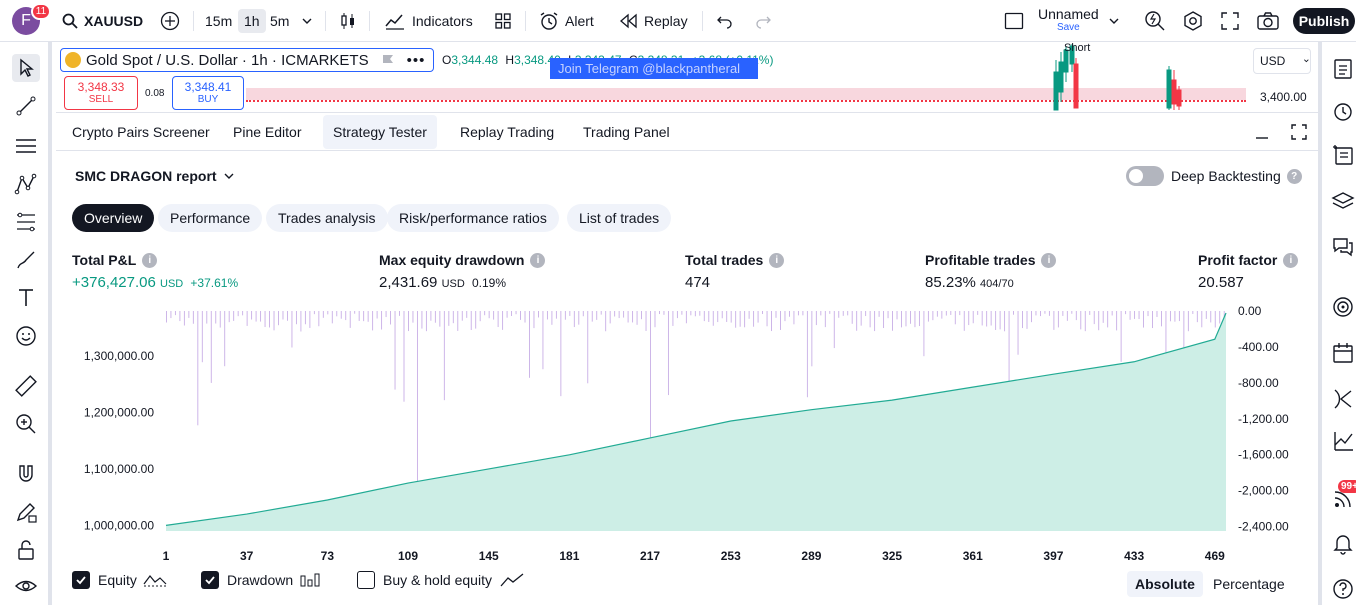 This screenshot has height=605, width=1356. Describe the element at coordinates (1193, 21) in the screenshot. I see `settings-button` at that location.